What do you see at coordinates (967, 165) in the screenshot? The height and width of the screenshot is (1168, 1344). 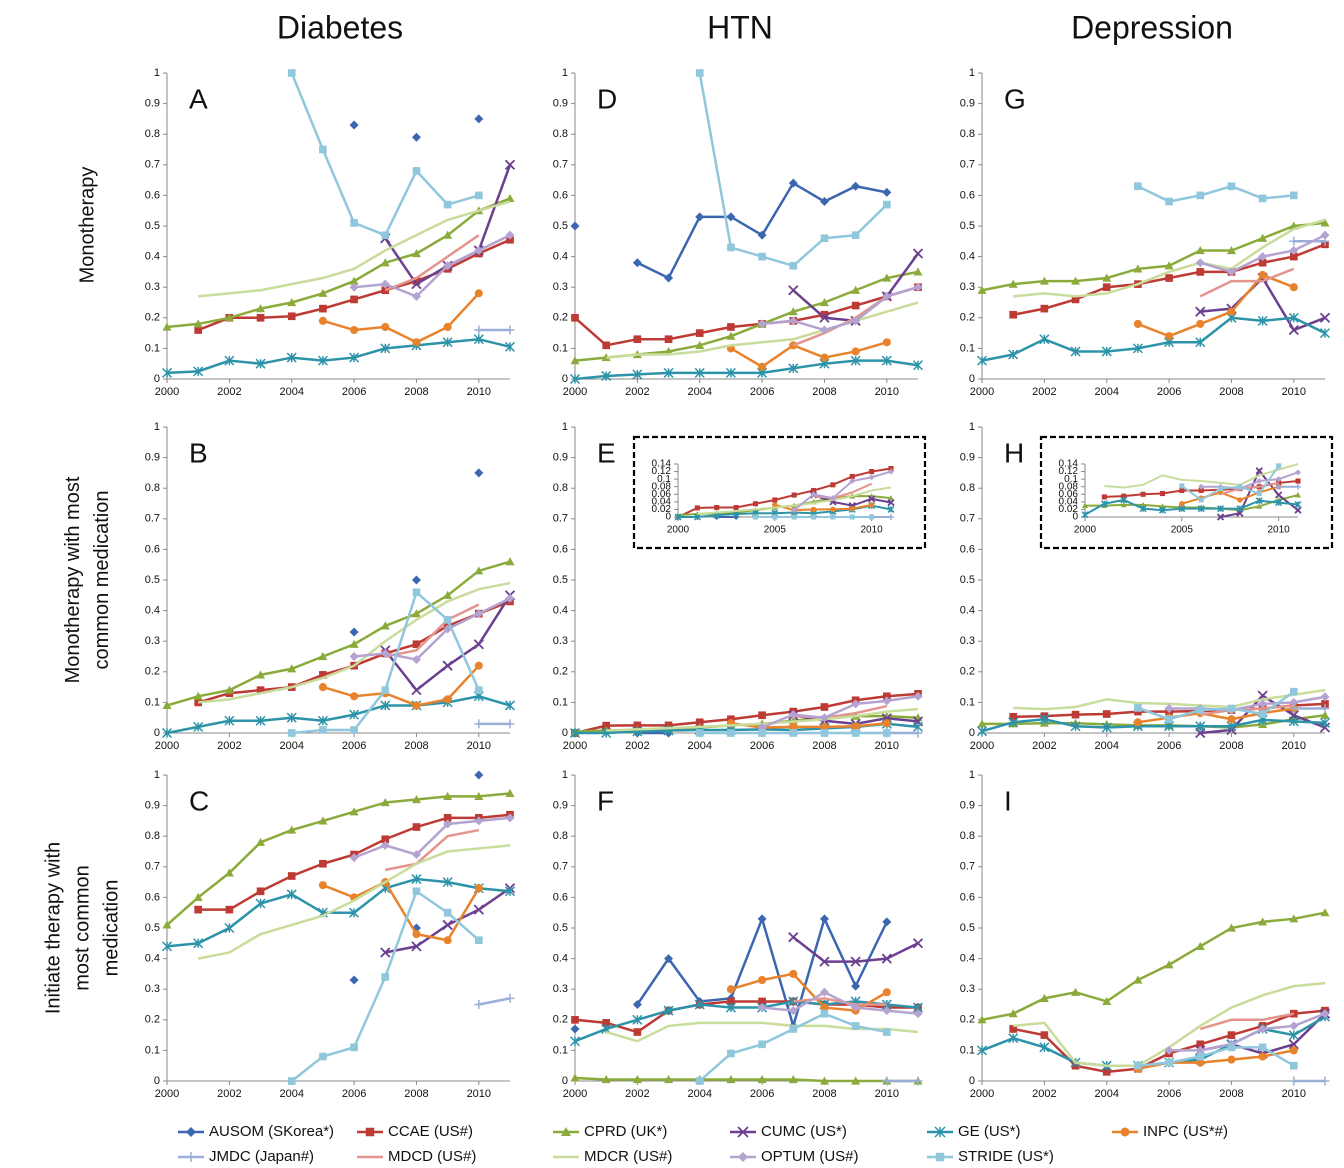 I see `y-tick-label: 0.7` at bounding box center [967, 165].